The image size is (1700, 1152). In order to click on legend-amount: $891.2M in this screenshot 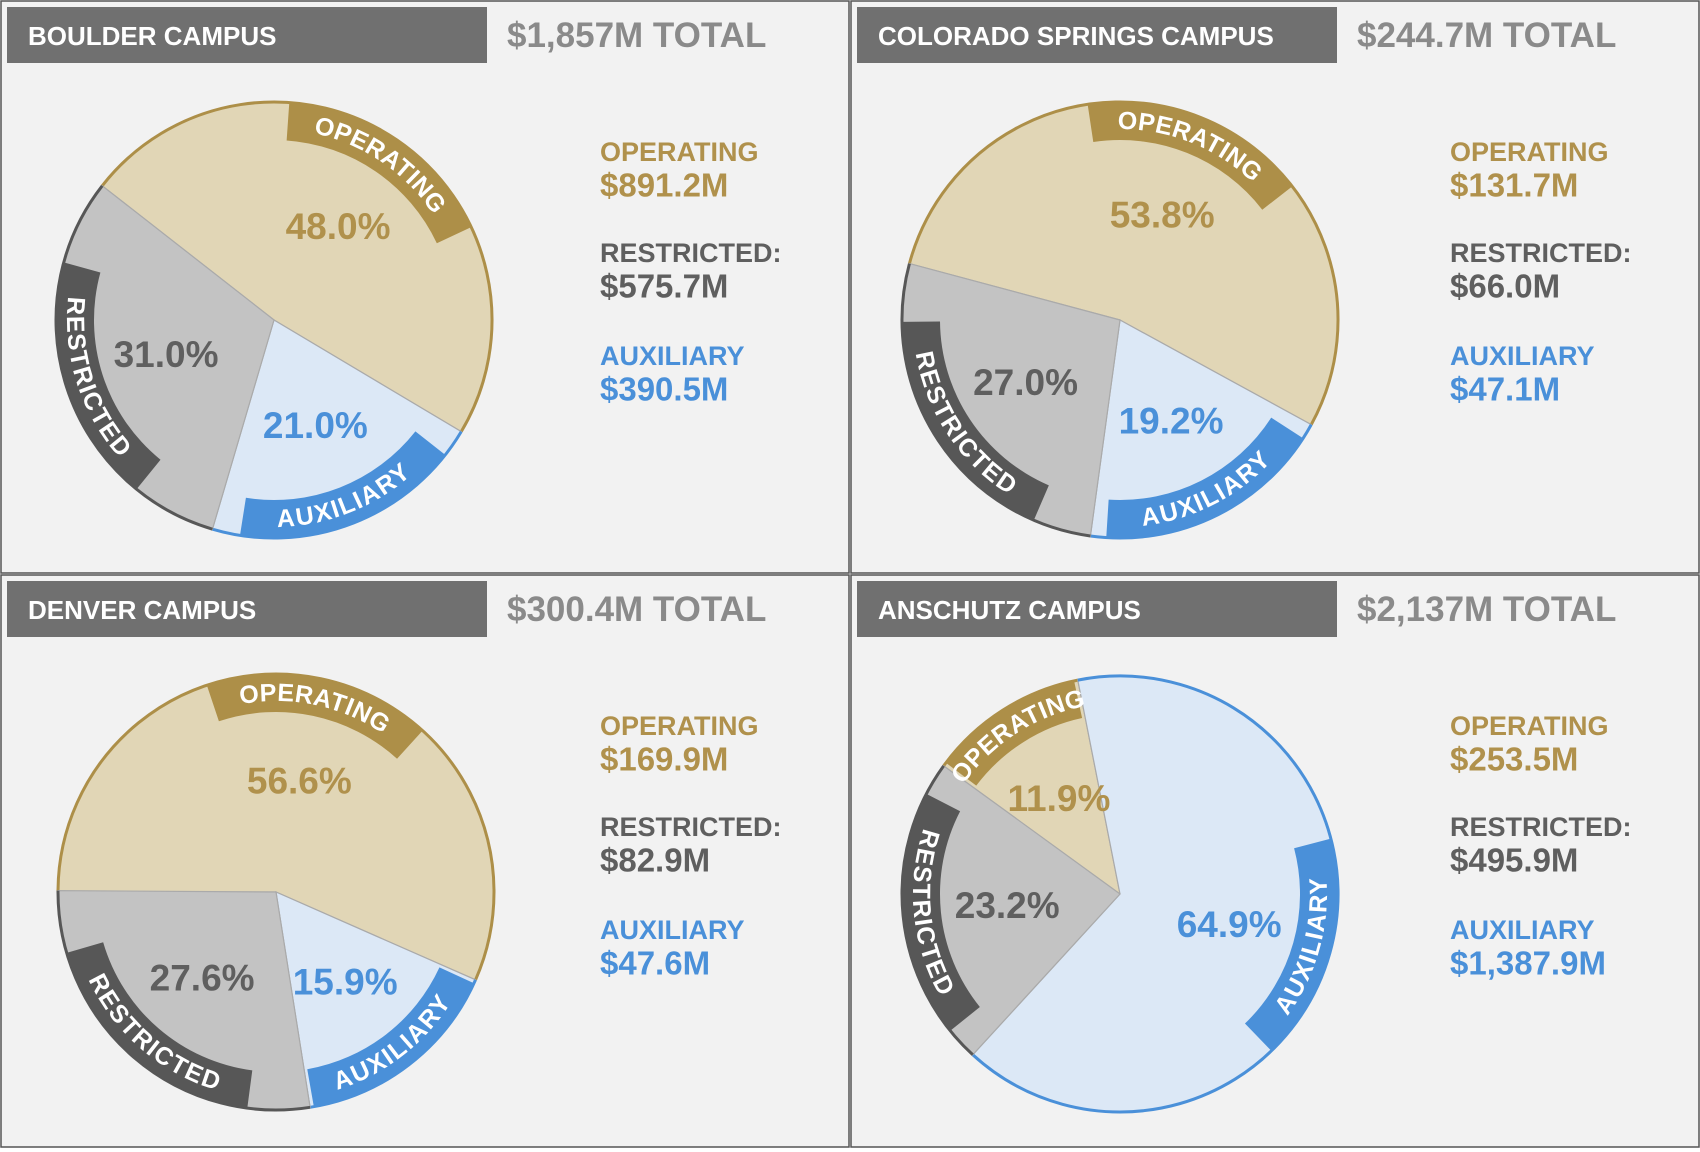, I will do `click(664, 185)`.